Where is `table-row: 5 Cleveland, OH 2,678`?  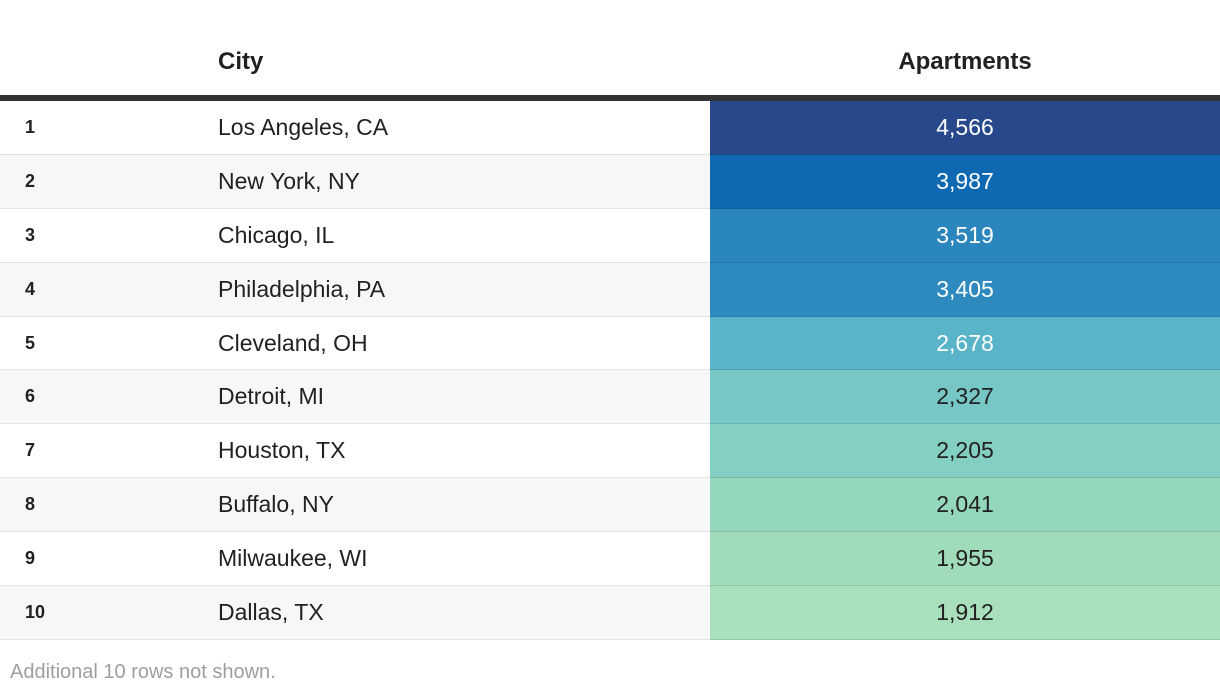 table-row: 5 Cleveland, OH 2,678 is located at coordinates (610, 343).